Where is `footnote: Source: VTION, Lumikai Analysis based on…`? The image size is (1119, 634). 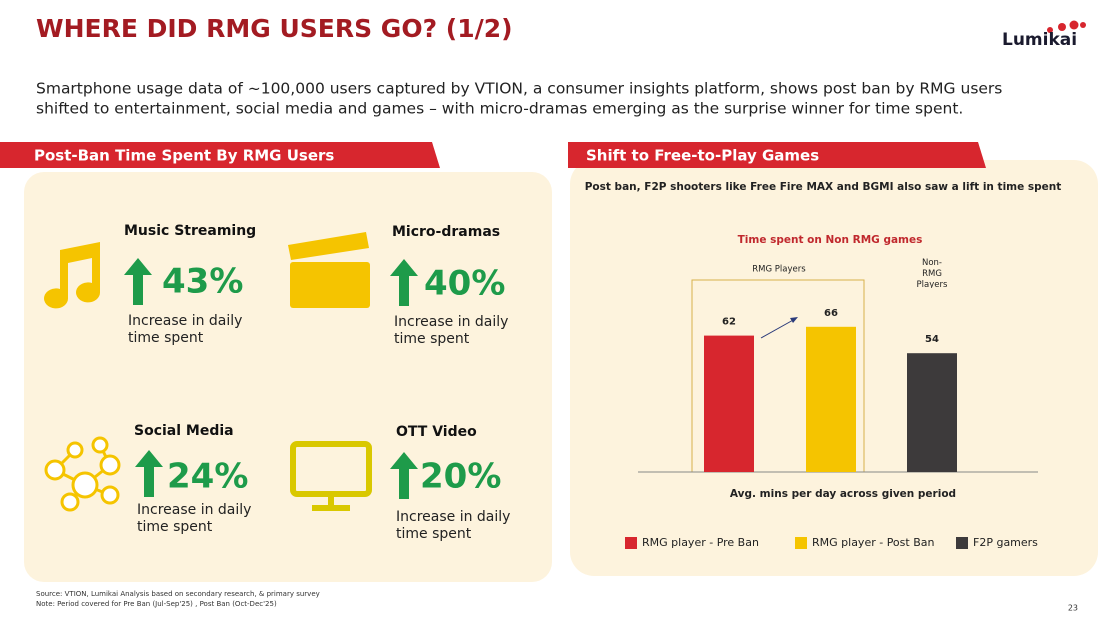 footnote: Source: VTION, Lumikai Analysis based on… is located at coordinates (178, 594).